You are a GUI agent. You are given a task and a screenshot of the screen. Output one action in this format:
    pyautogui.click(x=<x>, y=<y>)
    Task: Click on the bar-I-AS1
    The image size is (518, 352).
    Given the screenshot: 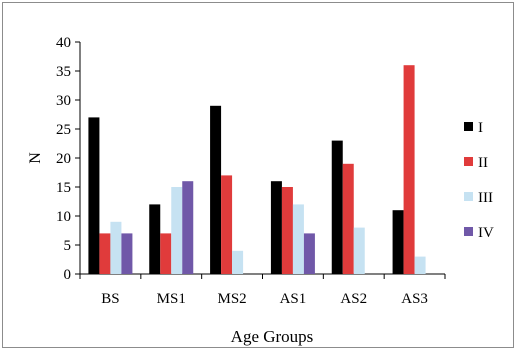 What is the action you would take?
    pyautogui.click(x=276, y=227)
    